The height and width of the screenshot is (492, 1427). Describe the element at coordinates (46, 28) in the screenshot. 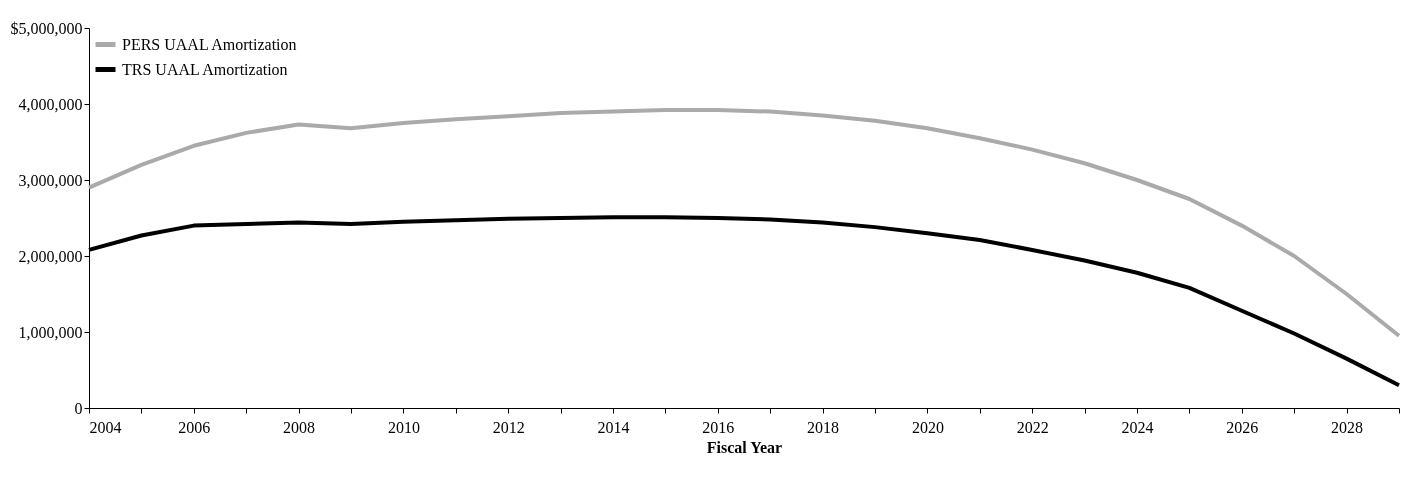

I see `y-tick-label: $5,000,000` at that location.